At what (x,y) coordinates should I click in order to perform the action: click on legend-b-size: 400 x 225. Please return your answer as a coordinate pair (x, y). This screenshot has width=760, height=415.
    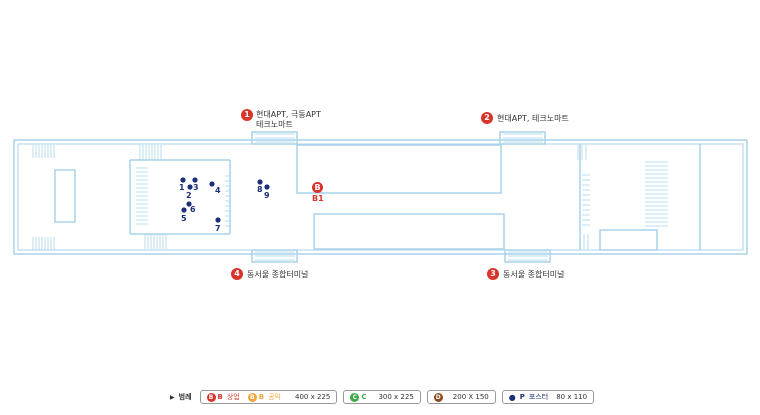
    Looking at the image, I should click on (312, 397).